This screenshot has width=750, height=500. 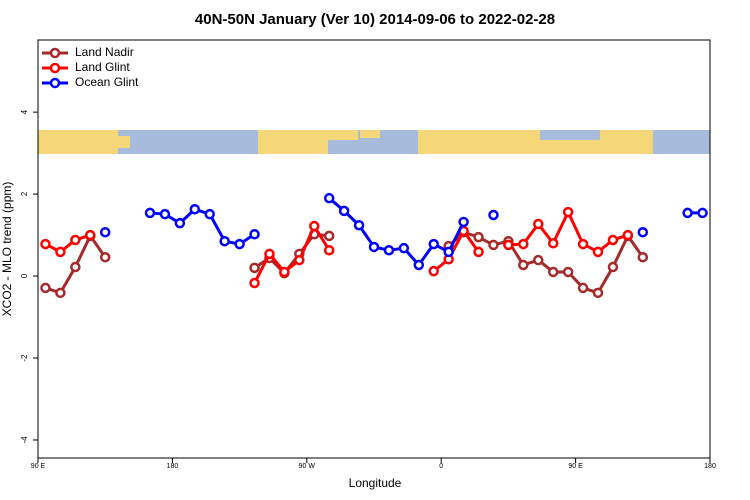 What do you see at coordinates (102, 67) in the screenshot?
I see `legend-label: Land Glint` at bounding box center [102, 67].